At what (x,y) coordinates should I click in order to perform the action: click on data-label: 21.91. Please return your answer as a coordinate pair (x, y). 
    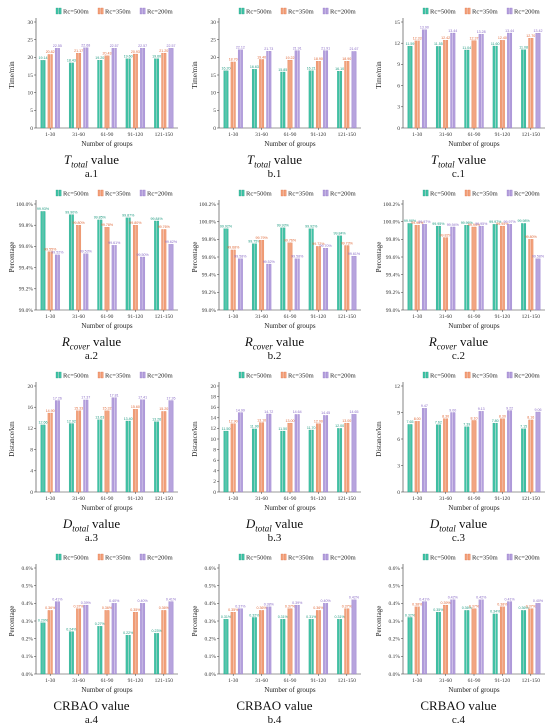
    Looking at the image, I should click on (325, 48).